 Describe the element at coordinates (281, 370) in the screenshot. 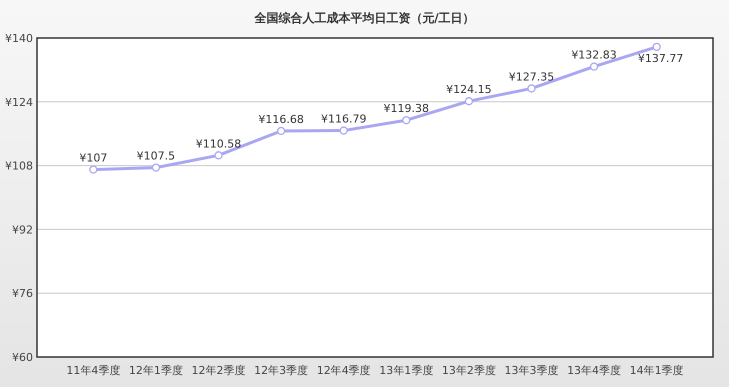

I see `x-tick-label: 12年3季度` at that location.